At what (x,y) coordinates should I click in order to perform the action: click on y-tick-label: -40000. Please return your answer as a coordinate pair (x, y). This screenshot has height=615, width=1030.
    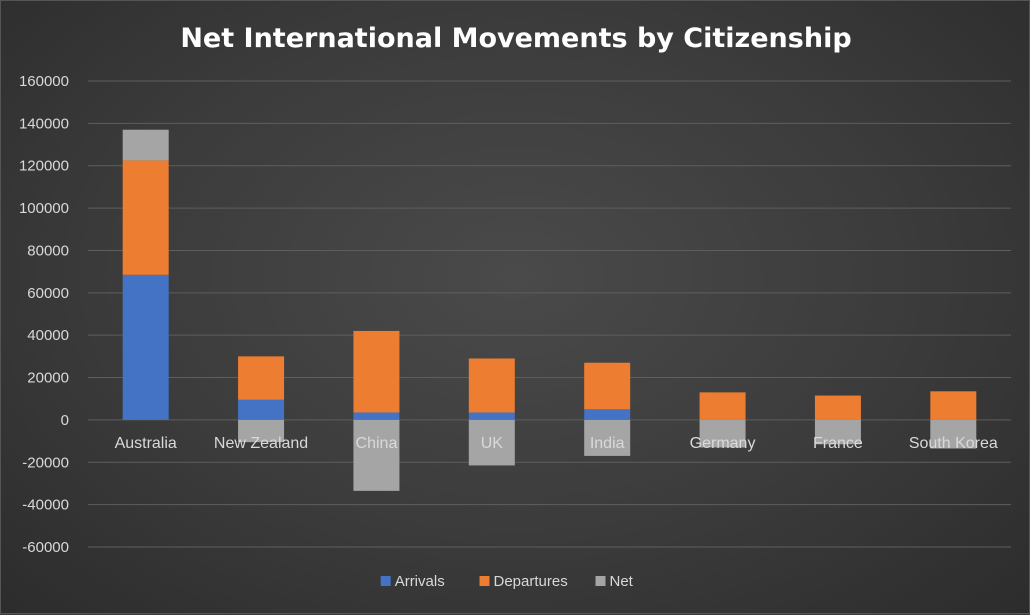
    Looking at the image, I should click on (45, 505).